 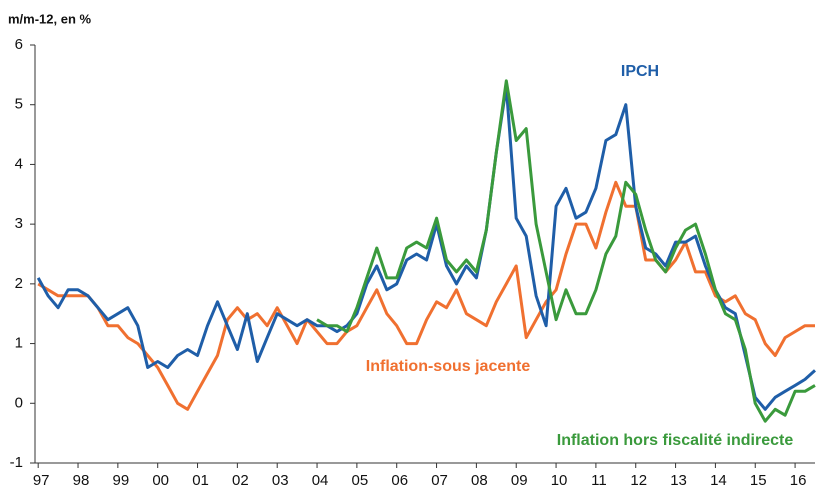 I want to click on x-tick-label: 08, so click(x=479, y=480).